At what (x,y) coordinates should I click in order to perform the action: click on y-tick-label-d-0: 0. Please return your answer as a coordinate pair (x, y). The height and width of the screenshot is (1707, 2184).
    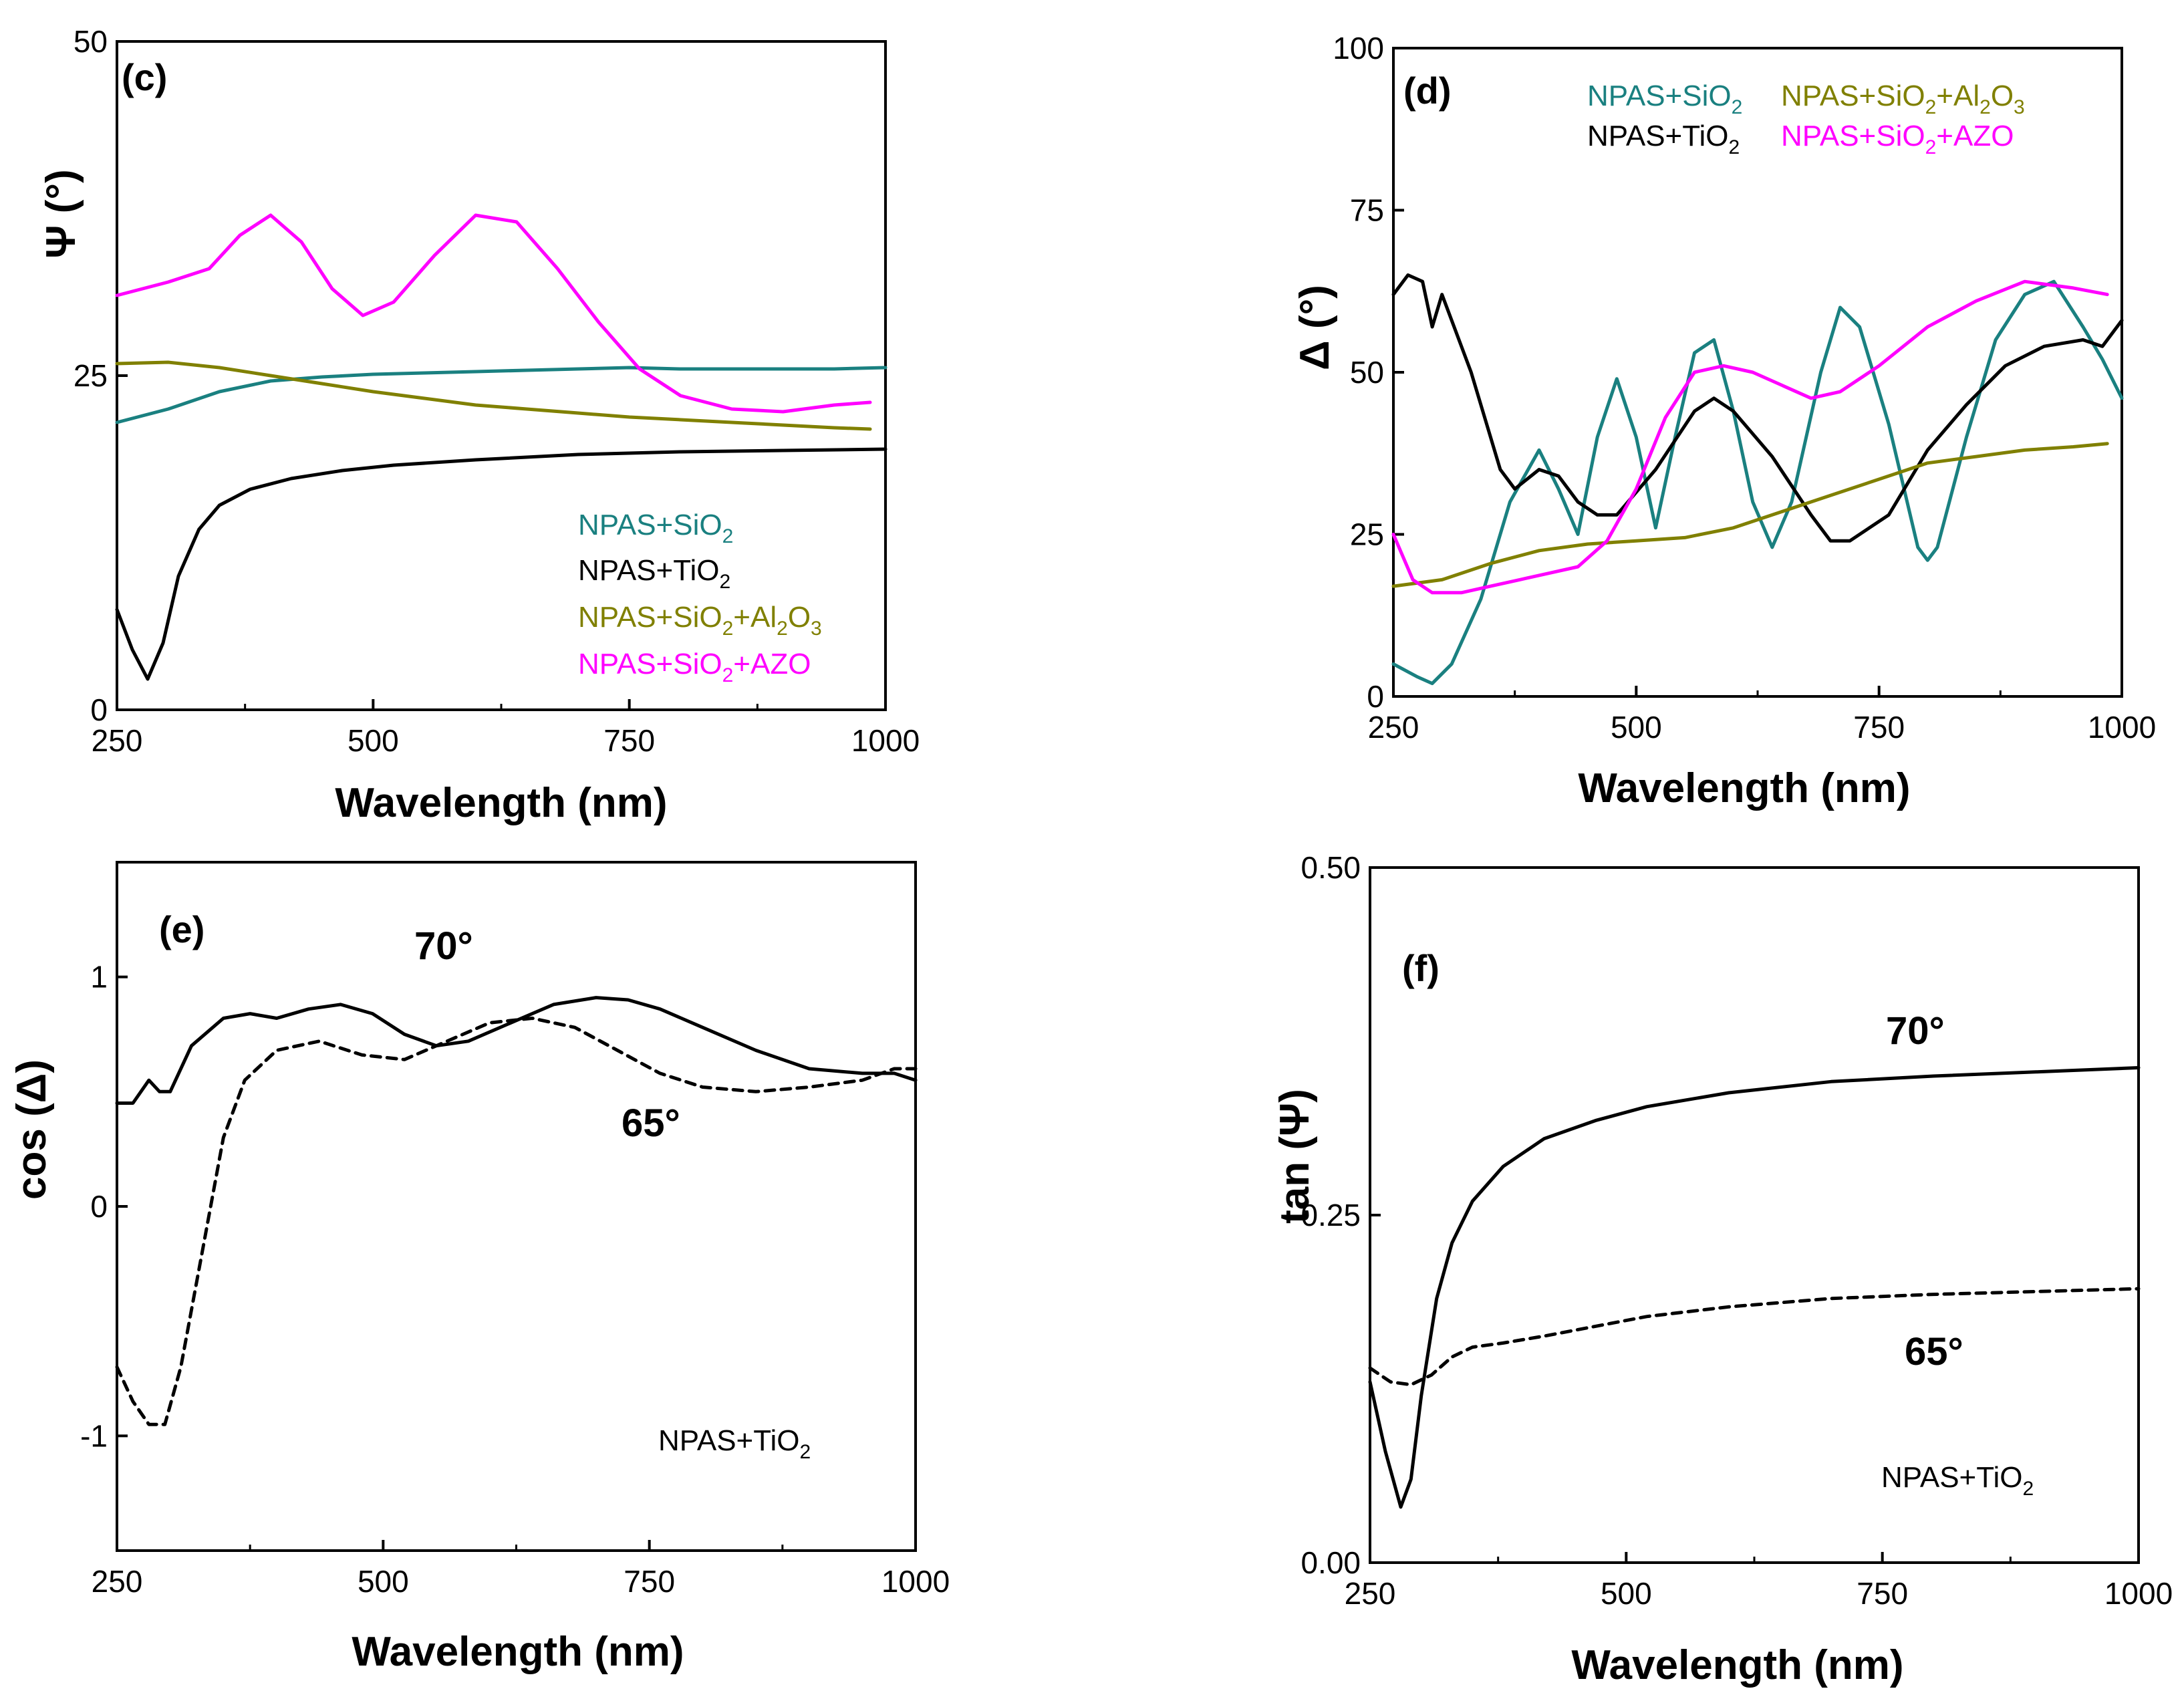
    Looking at the image, I should click on (1375, 697).